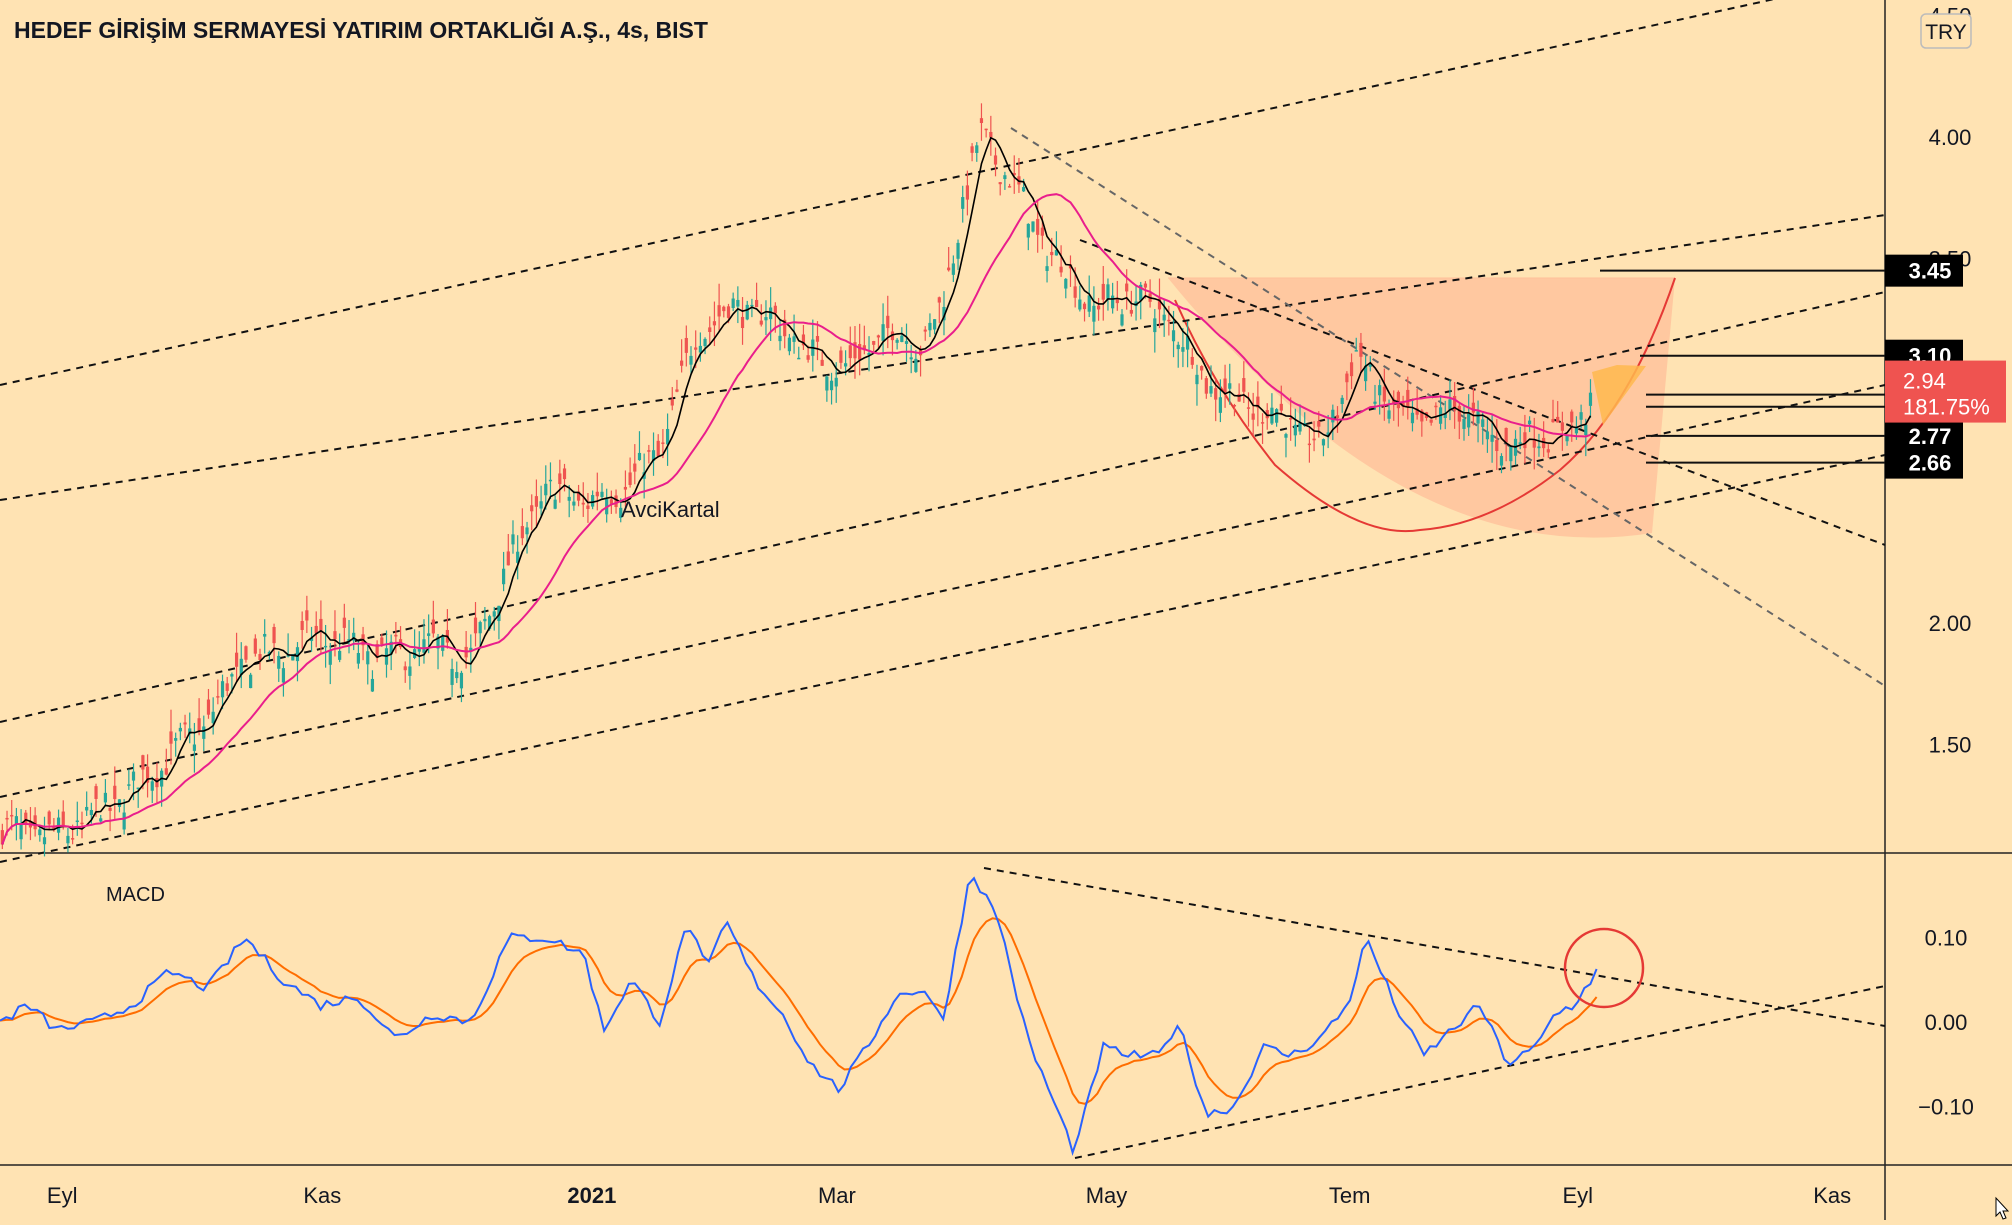 The height and width of the screenshot is (1225, 2012). Describe the element at coordinates (949, 1195) in the screenshot. I see `time-axis: Eyl Kas 2021 Mar May Tem Eyl Kas` at that location.